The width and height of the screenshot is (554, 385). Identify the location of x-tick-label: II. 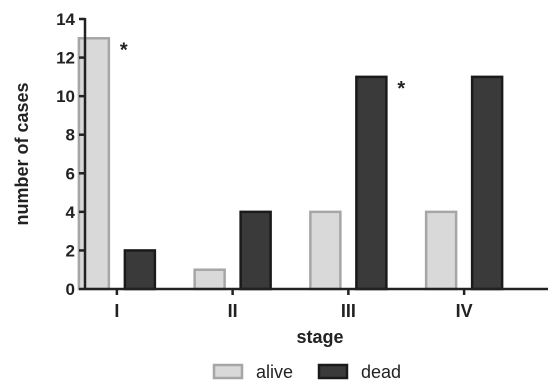
(233, 311).